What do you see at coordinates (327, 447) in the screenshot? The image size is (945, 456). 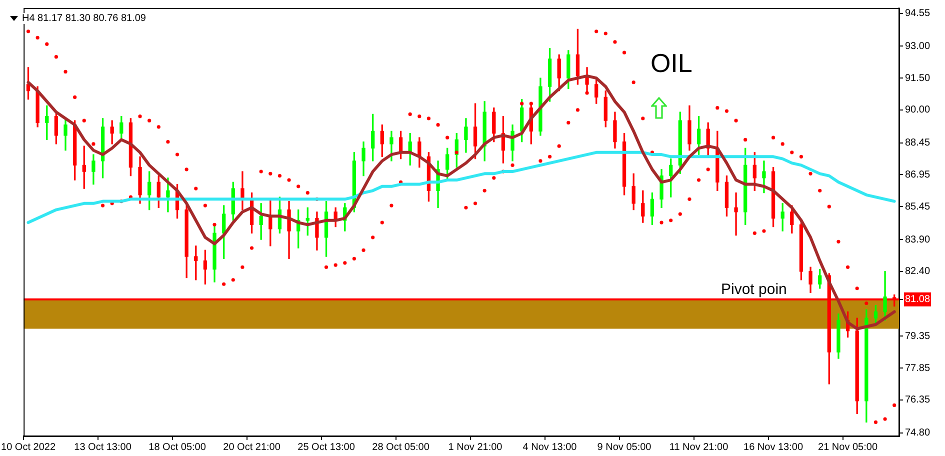 I see `x-tick-label: 25 Oct 13:00` at bounding box center [327, 447].